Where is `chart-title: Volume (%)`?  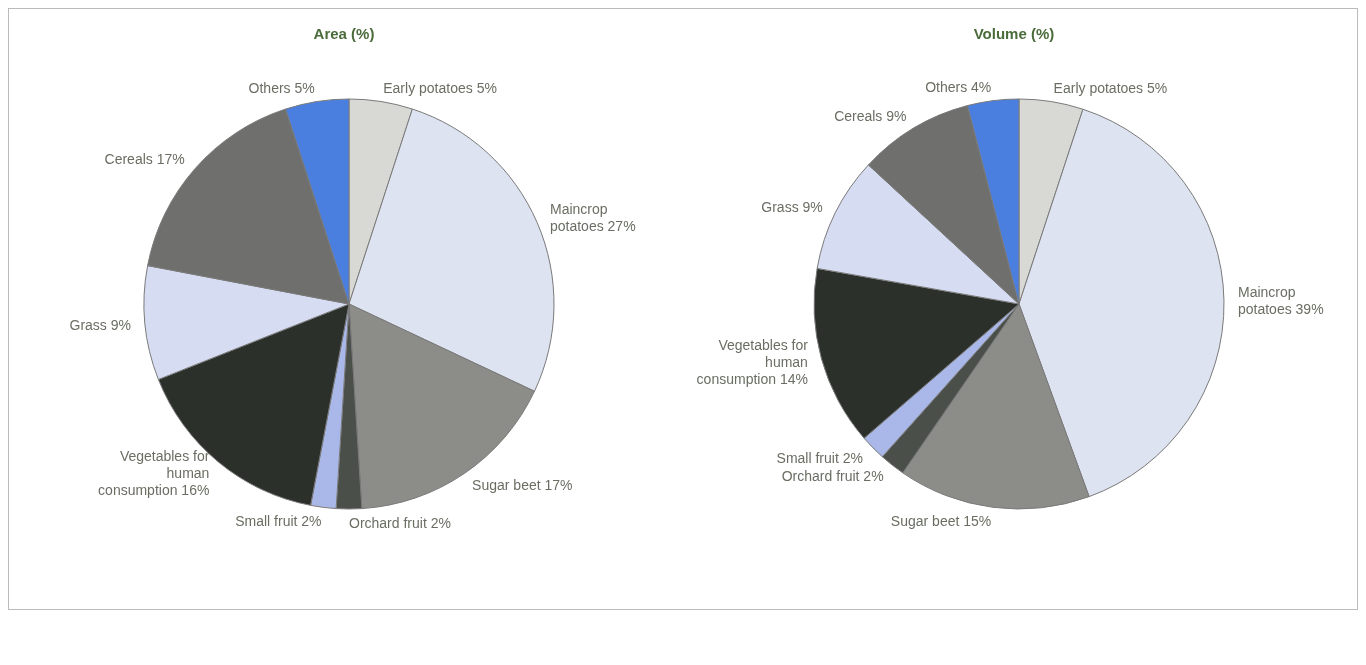
chart-title: Volume (%) is located at coordinates (1014, 33).